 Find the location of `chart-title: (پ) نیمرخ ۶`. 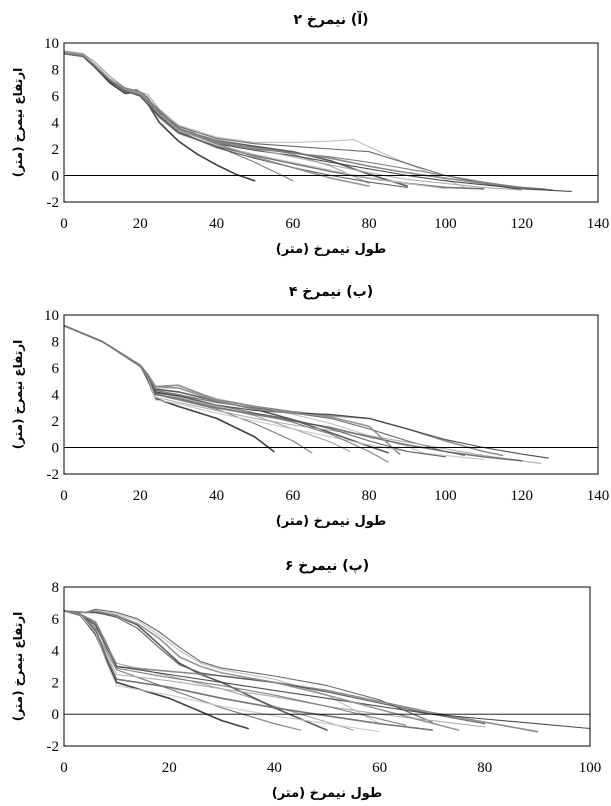

chart-title: (پ) نیمرخ ۶ is located at coordinates (327, 566).